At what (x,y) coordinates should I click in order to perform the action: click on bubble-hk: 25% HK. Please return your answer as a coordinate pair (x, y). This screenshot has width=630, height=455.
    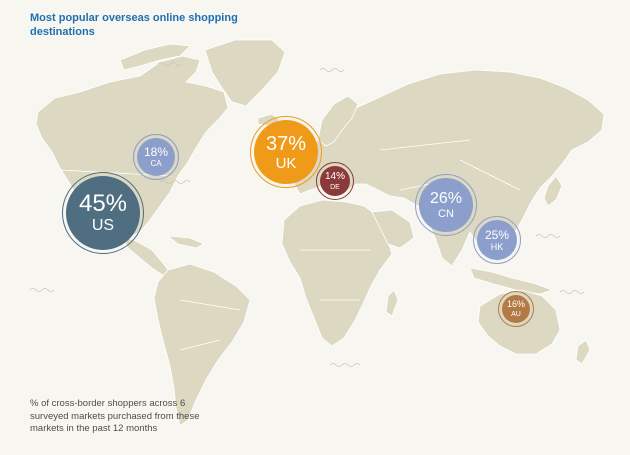
    Looking at the image, I should click on (497, 240).